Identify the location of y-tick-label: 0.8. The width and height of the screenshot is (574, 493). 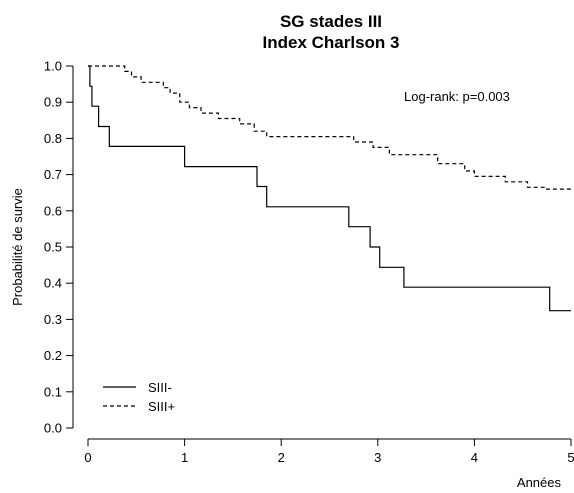
(53, 138).